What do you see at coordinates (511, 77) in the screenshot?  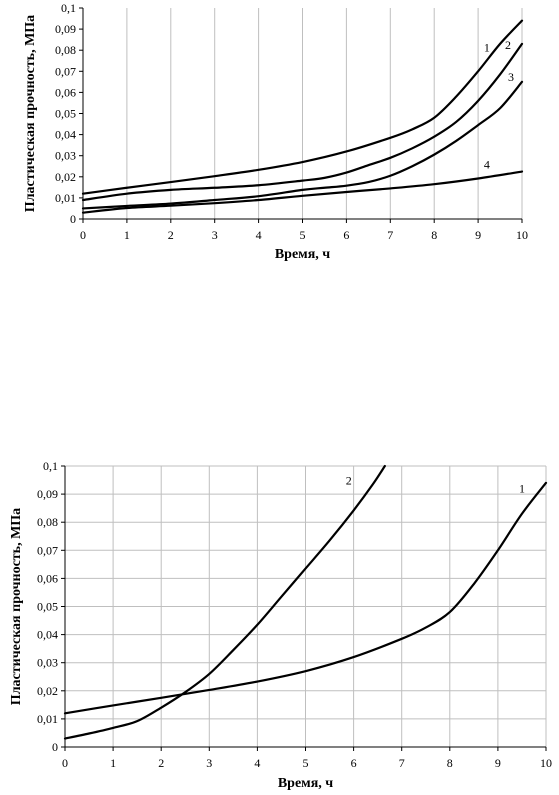 I see `series-label-3: 3` at bounding box center [511, 77].